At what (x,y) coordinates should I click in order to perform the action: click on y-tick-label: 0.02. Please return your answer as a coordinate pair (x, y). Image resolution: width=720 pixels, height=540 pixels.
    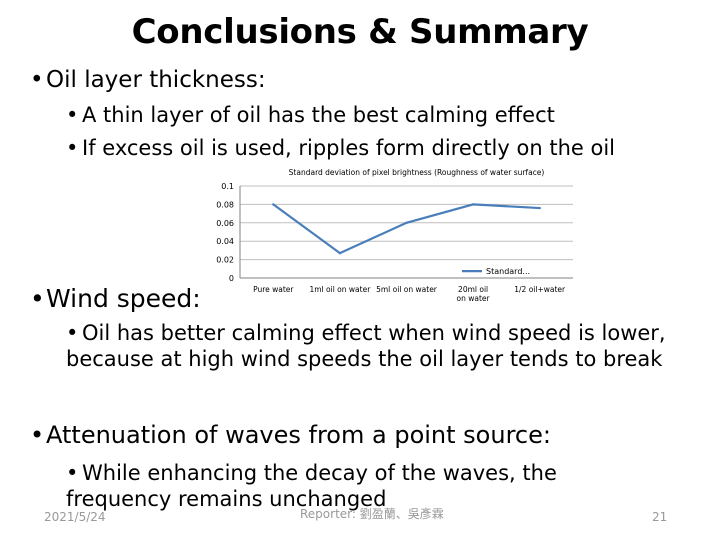
    Looking at the image, I should click on (225, 260).